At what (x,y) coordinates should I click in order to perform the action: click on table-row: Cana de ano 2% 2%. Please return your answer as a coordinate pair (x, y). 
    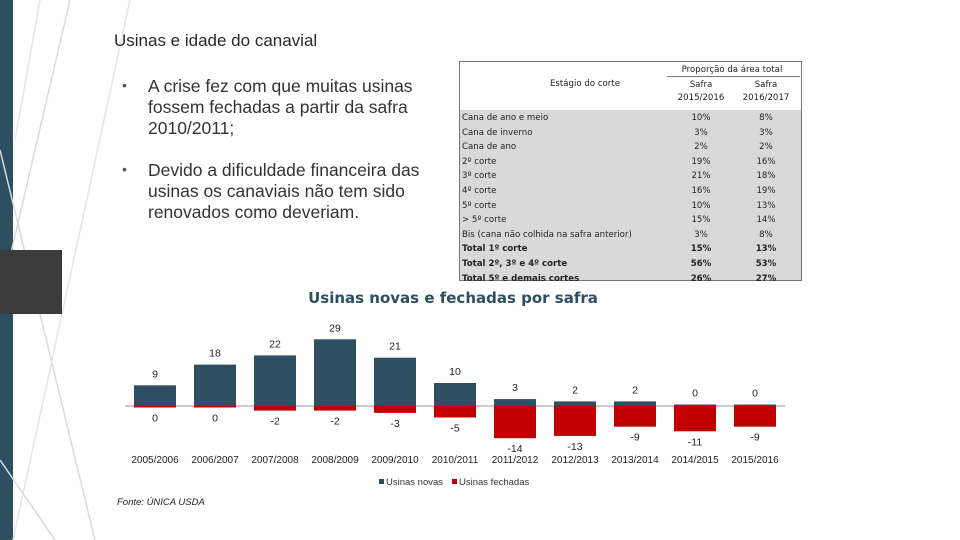
    Looking at the image, I should click on (630, 147).